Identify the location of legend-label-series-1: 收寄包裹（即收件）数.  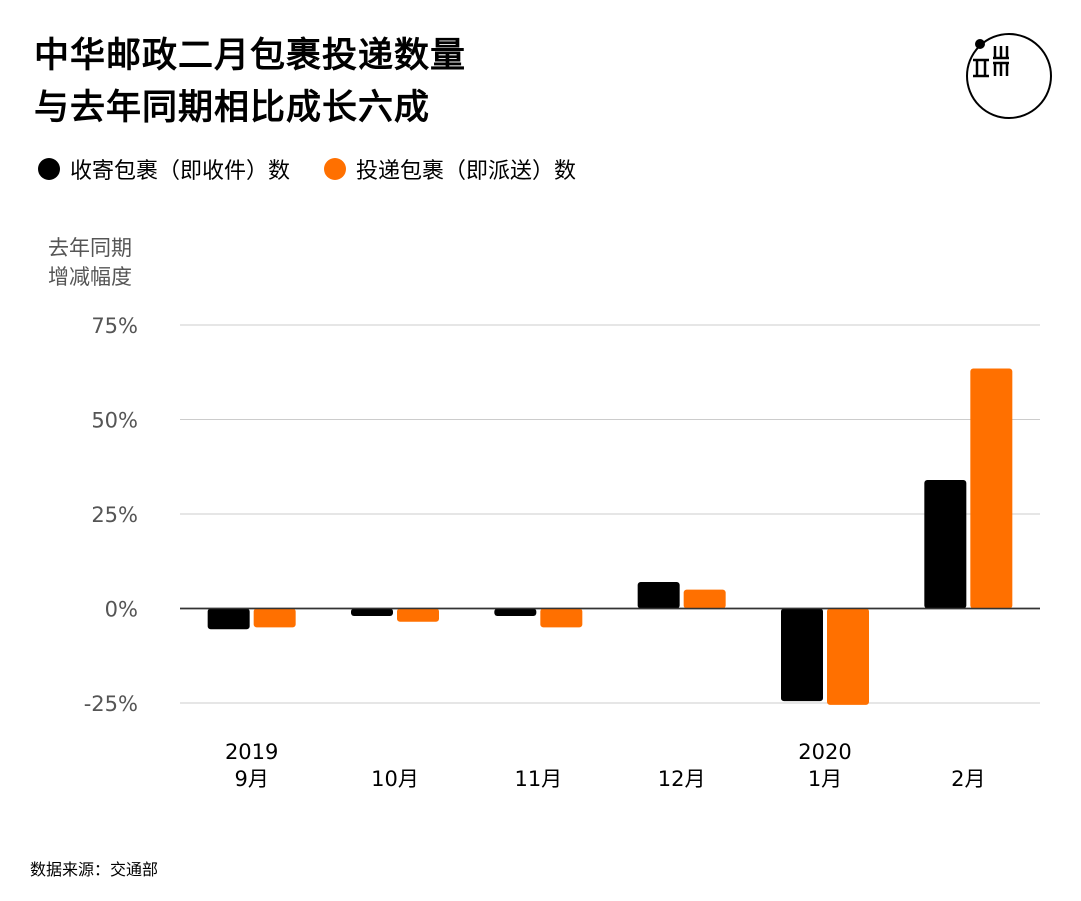
(180, 171).